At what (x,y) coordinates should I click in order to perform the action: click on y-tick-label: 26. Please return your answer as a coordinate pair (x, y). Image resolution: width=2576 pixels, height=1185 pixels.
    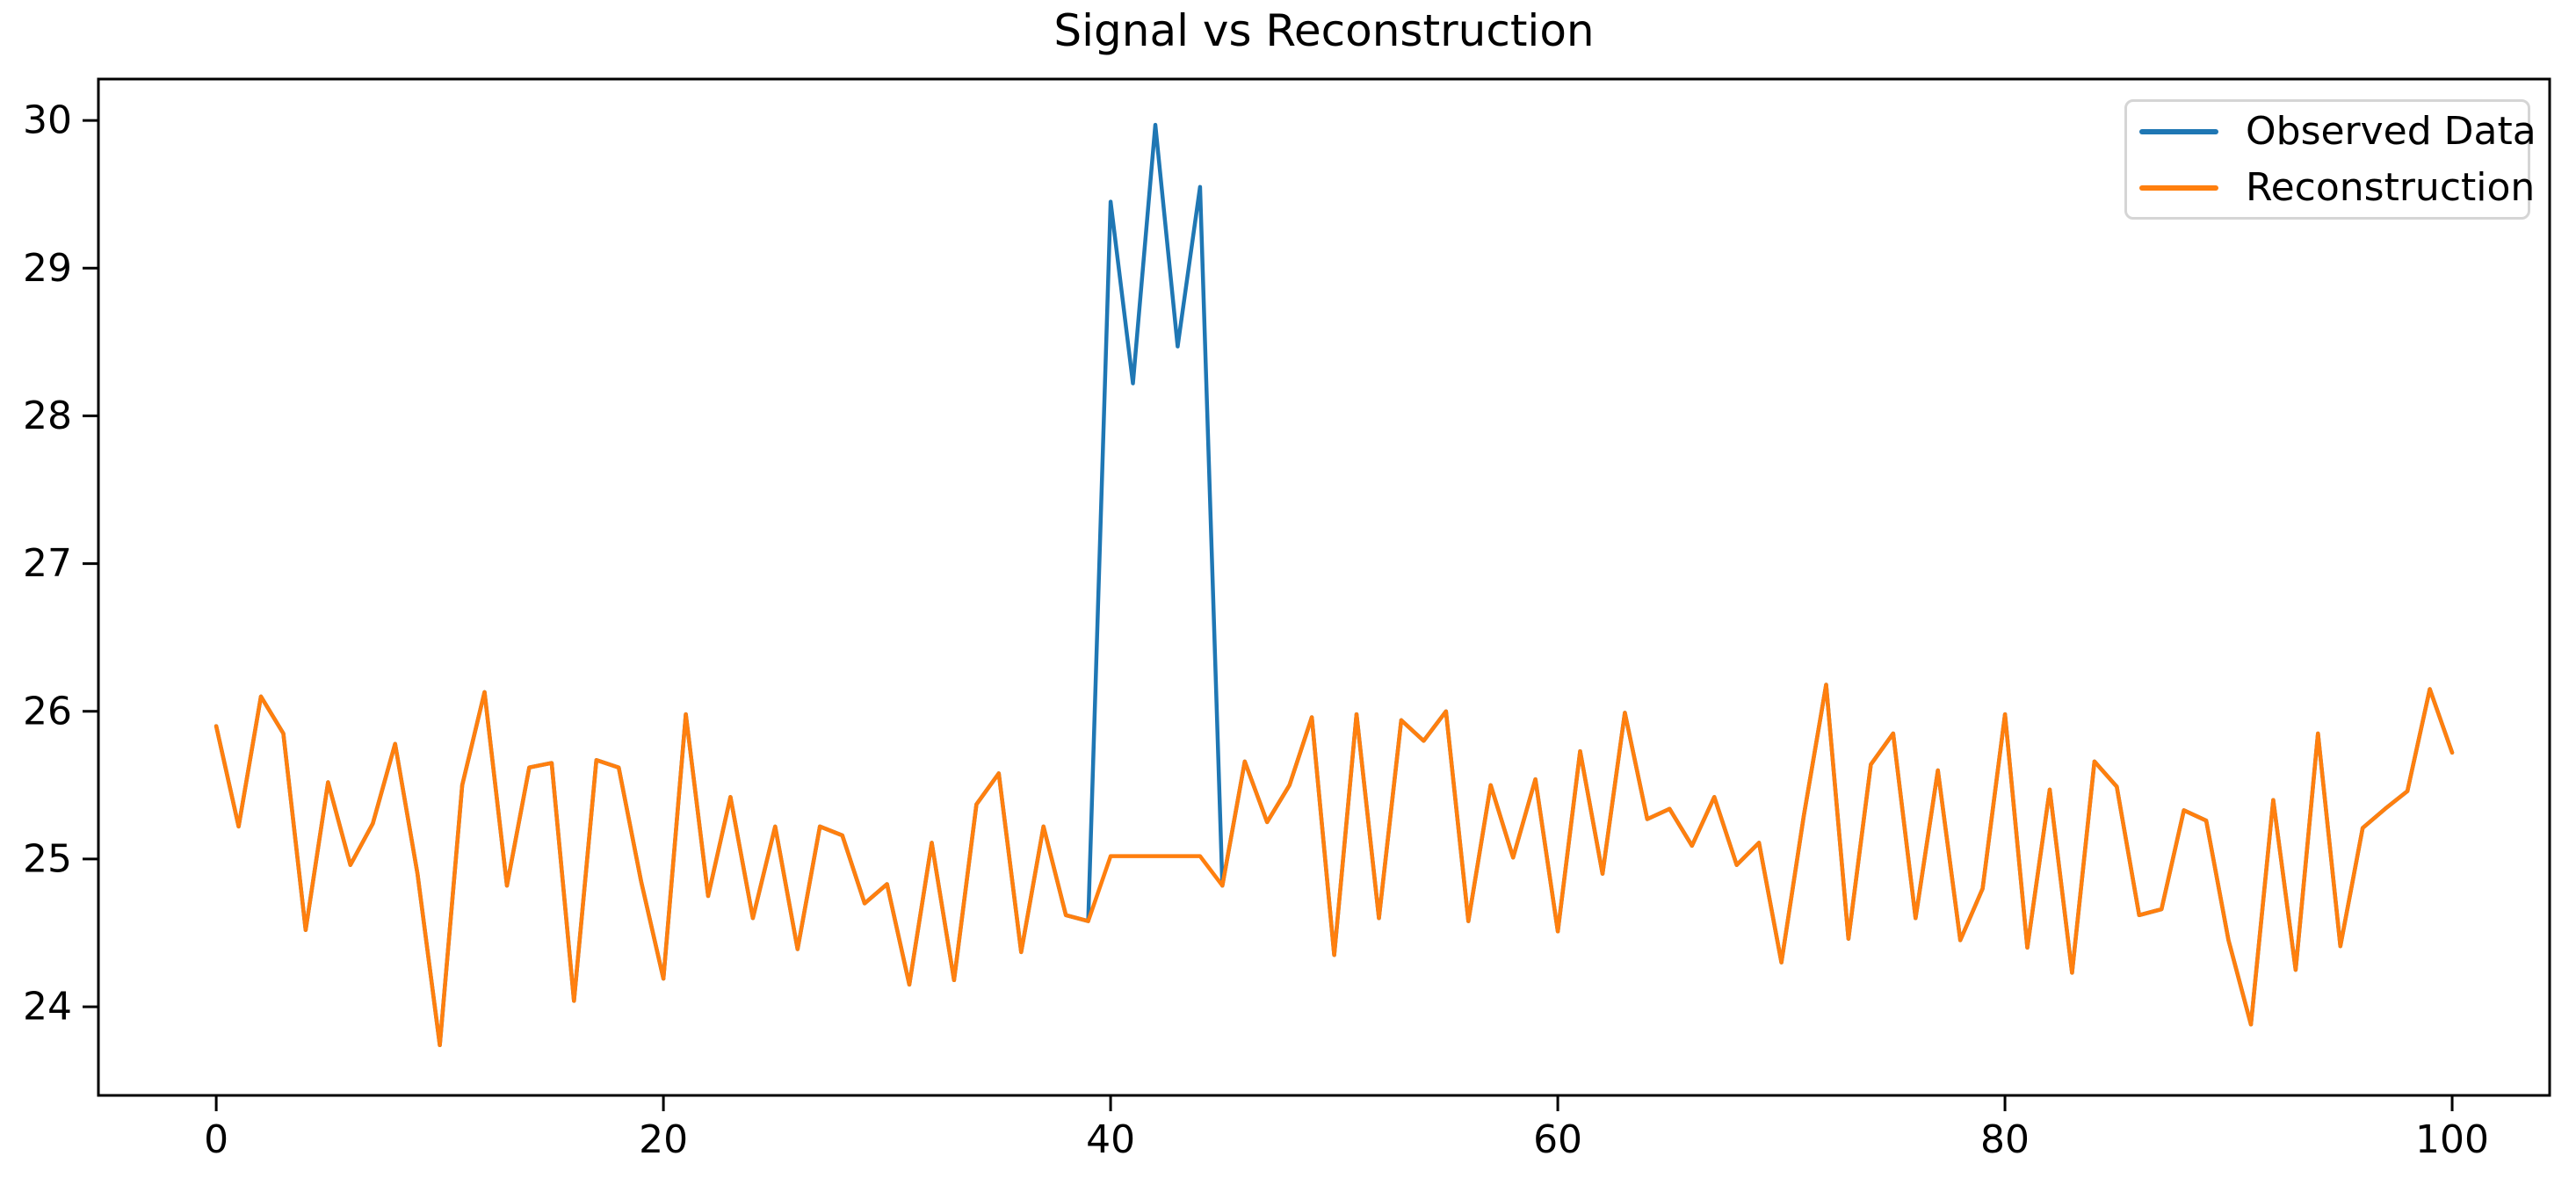
    Looking at the image, I should click on (47, 711).